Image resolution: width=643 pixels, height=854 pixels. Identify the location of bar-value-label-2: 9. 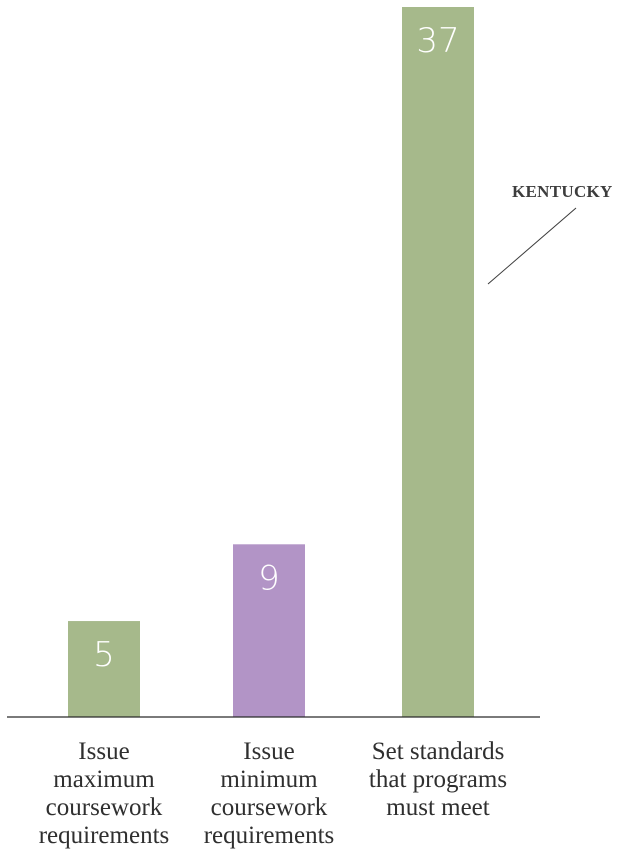
(269, 578).